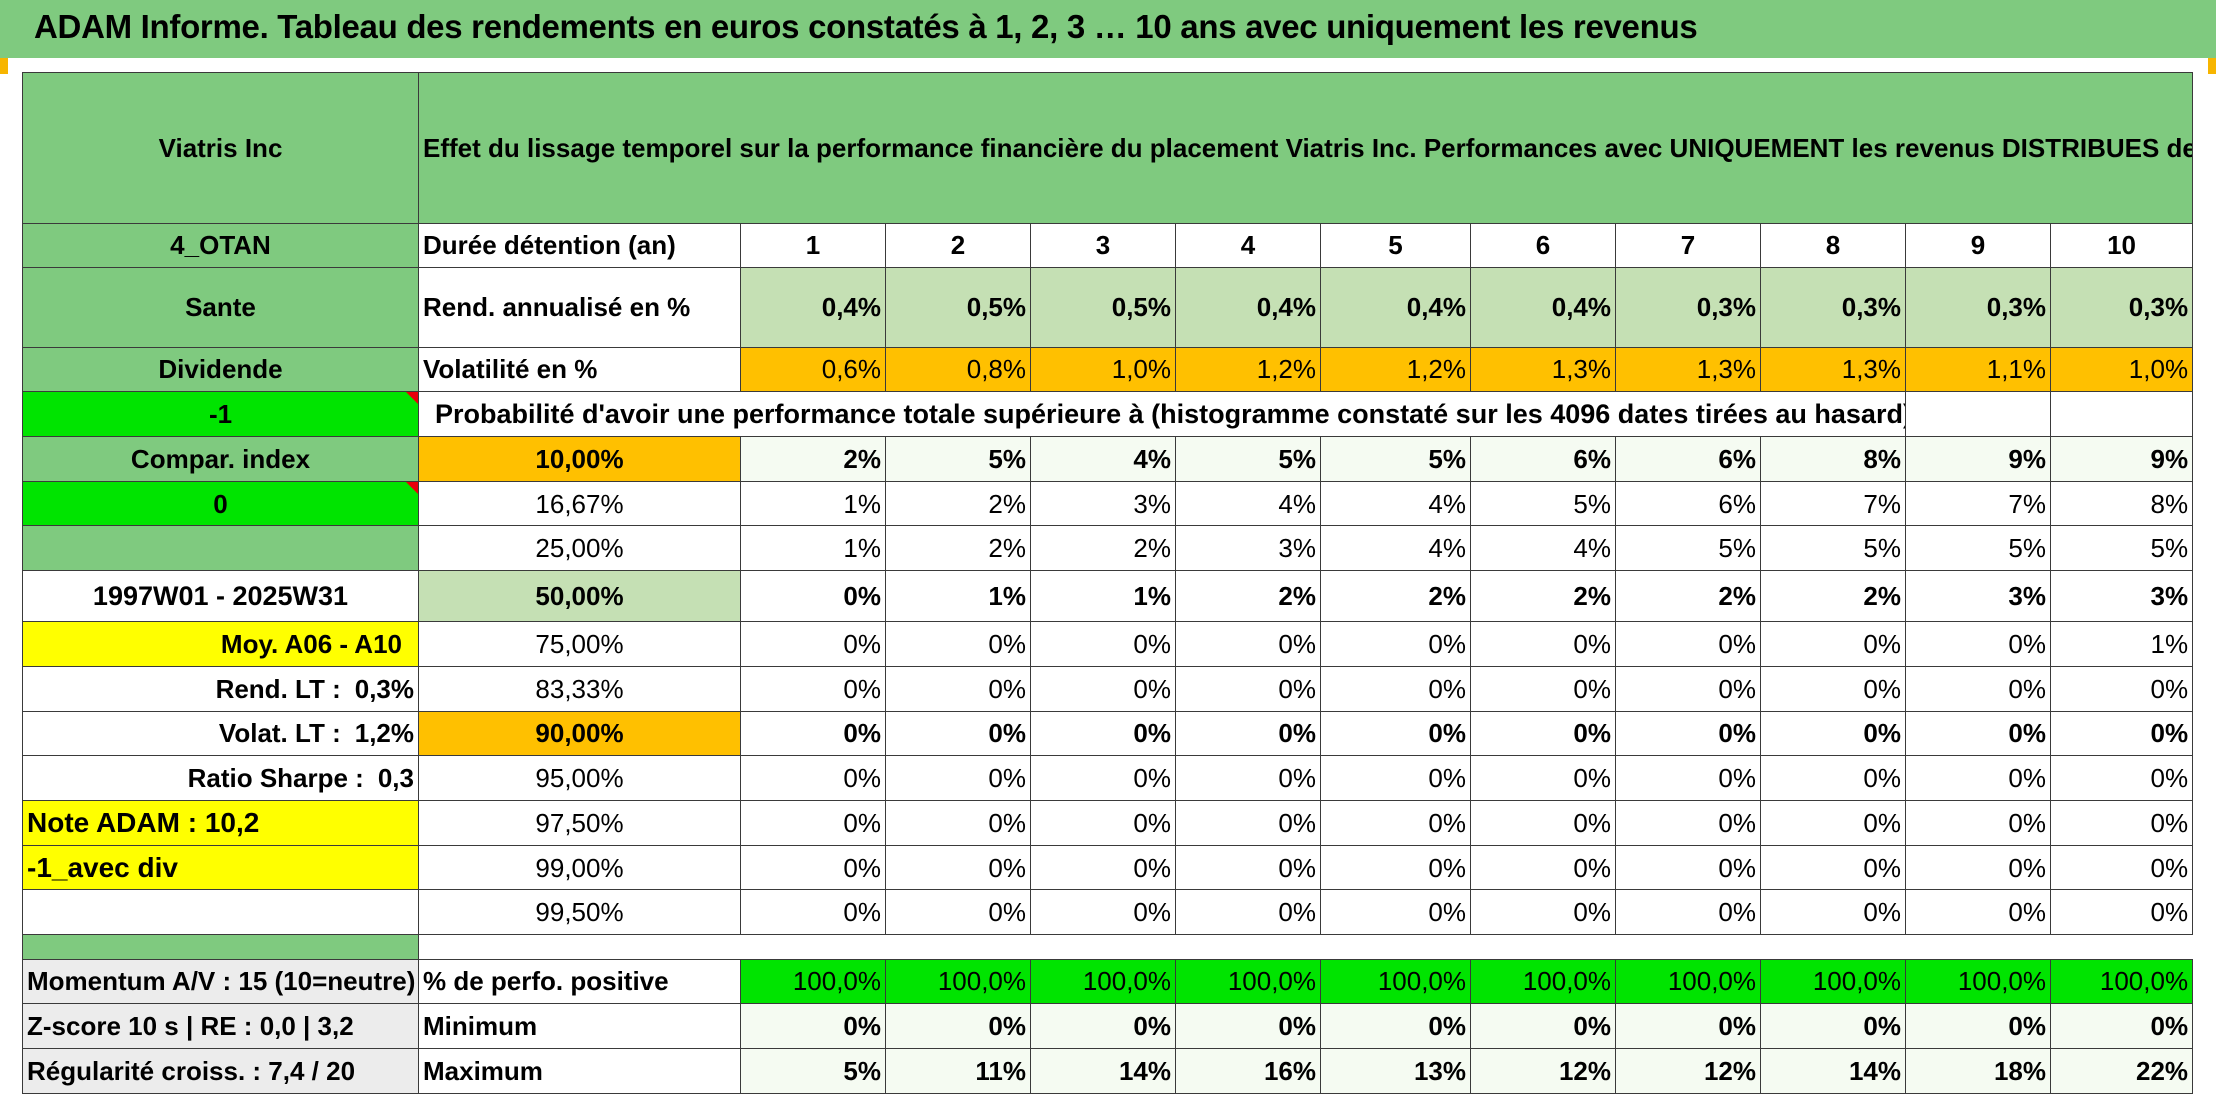  I want to click on param-2-cell: 0, so click(220, 503).